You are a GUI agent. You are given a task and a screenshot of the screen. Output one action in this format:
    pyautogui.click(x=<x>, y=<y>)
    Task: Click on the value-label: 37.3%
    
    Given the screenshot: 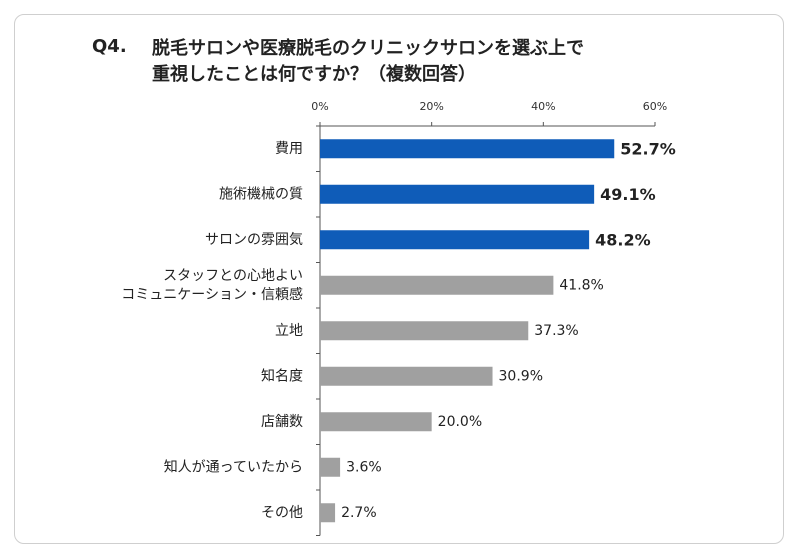 What is the action you would take?
    pyautogui.click(x=556, y=331)
    